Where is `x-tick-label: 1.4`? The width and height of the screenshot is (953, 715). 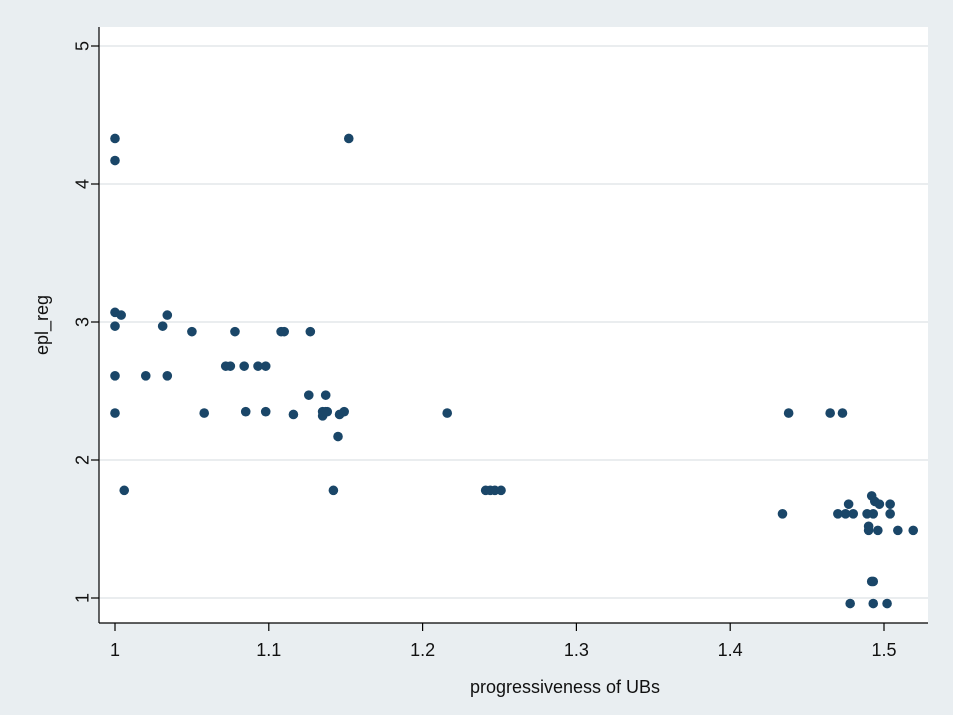 x-tick-label: 1.4 is located at coordinates (730, 650).